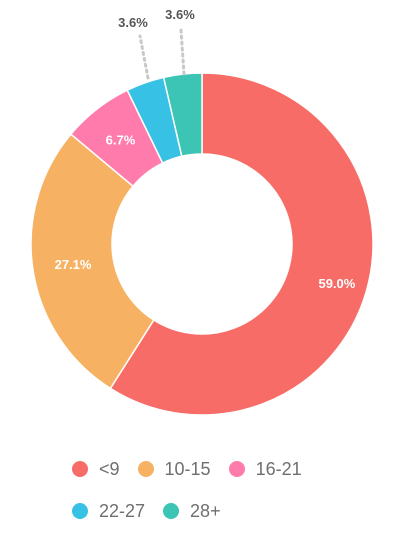 Image resolution: width=402 pixels, height=536 pixels. What do you see at coordinates (187, 468) in the screenshot?
I see `legend-label-10-15: 10-15` at bounding box center [187, 468].